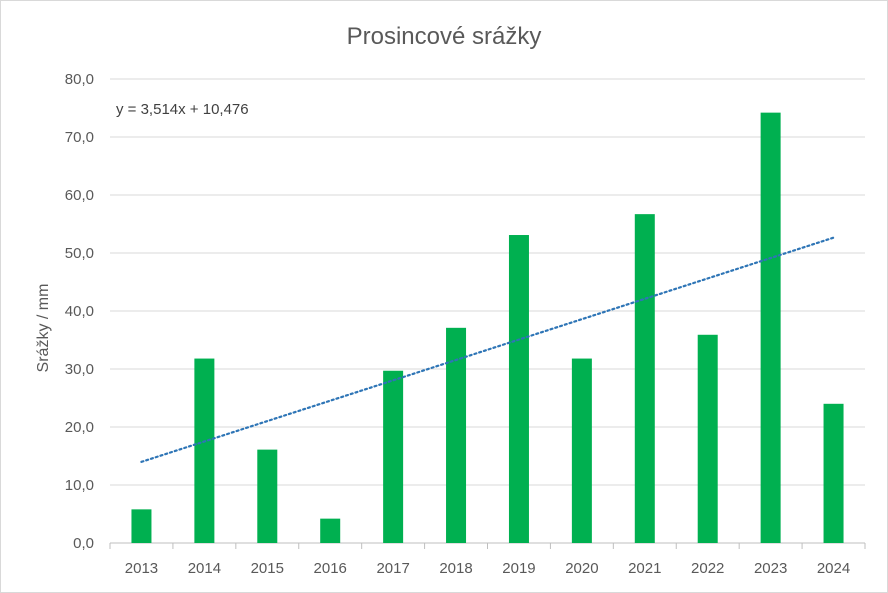 This screenshot has height=593, width=888. I want to click on x-tick-label: 2021, so click(644, 568).